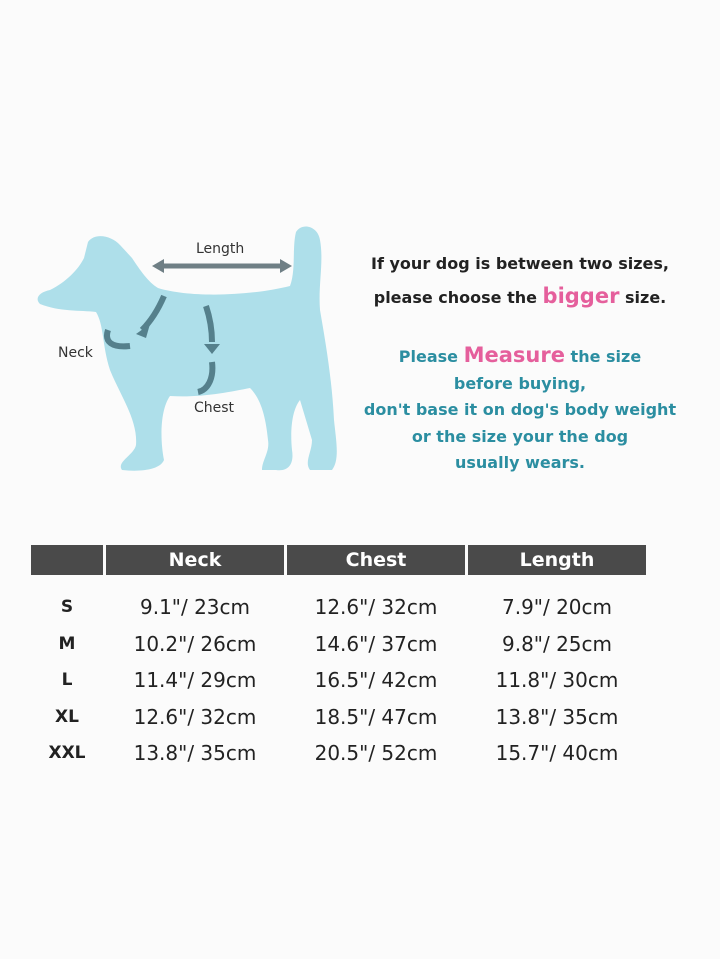  Describe the element at coordinates (376, 607) in the screenshot. I see `chest-cell: 12.6"/ 32cm` at that location.